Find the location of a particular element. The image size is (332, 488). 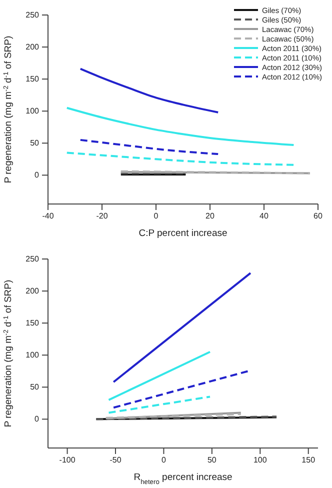

x-tick-label: 60 is located at coordinates (318, 216).